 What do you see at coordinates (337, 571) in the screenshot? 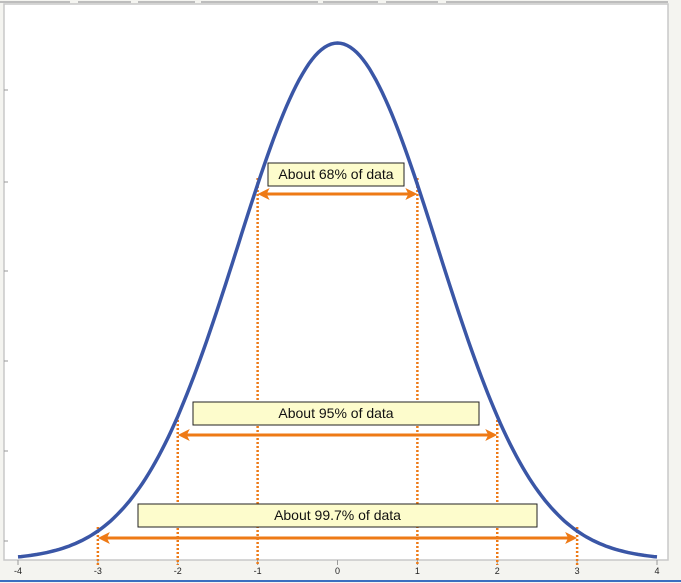
I see `x-tick-label: 0` at bounding box center [337, 571].